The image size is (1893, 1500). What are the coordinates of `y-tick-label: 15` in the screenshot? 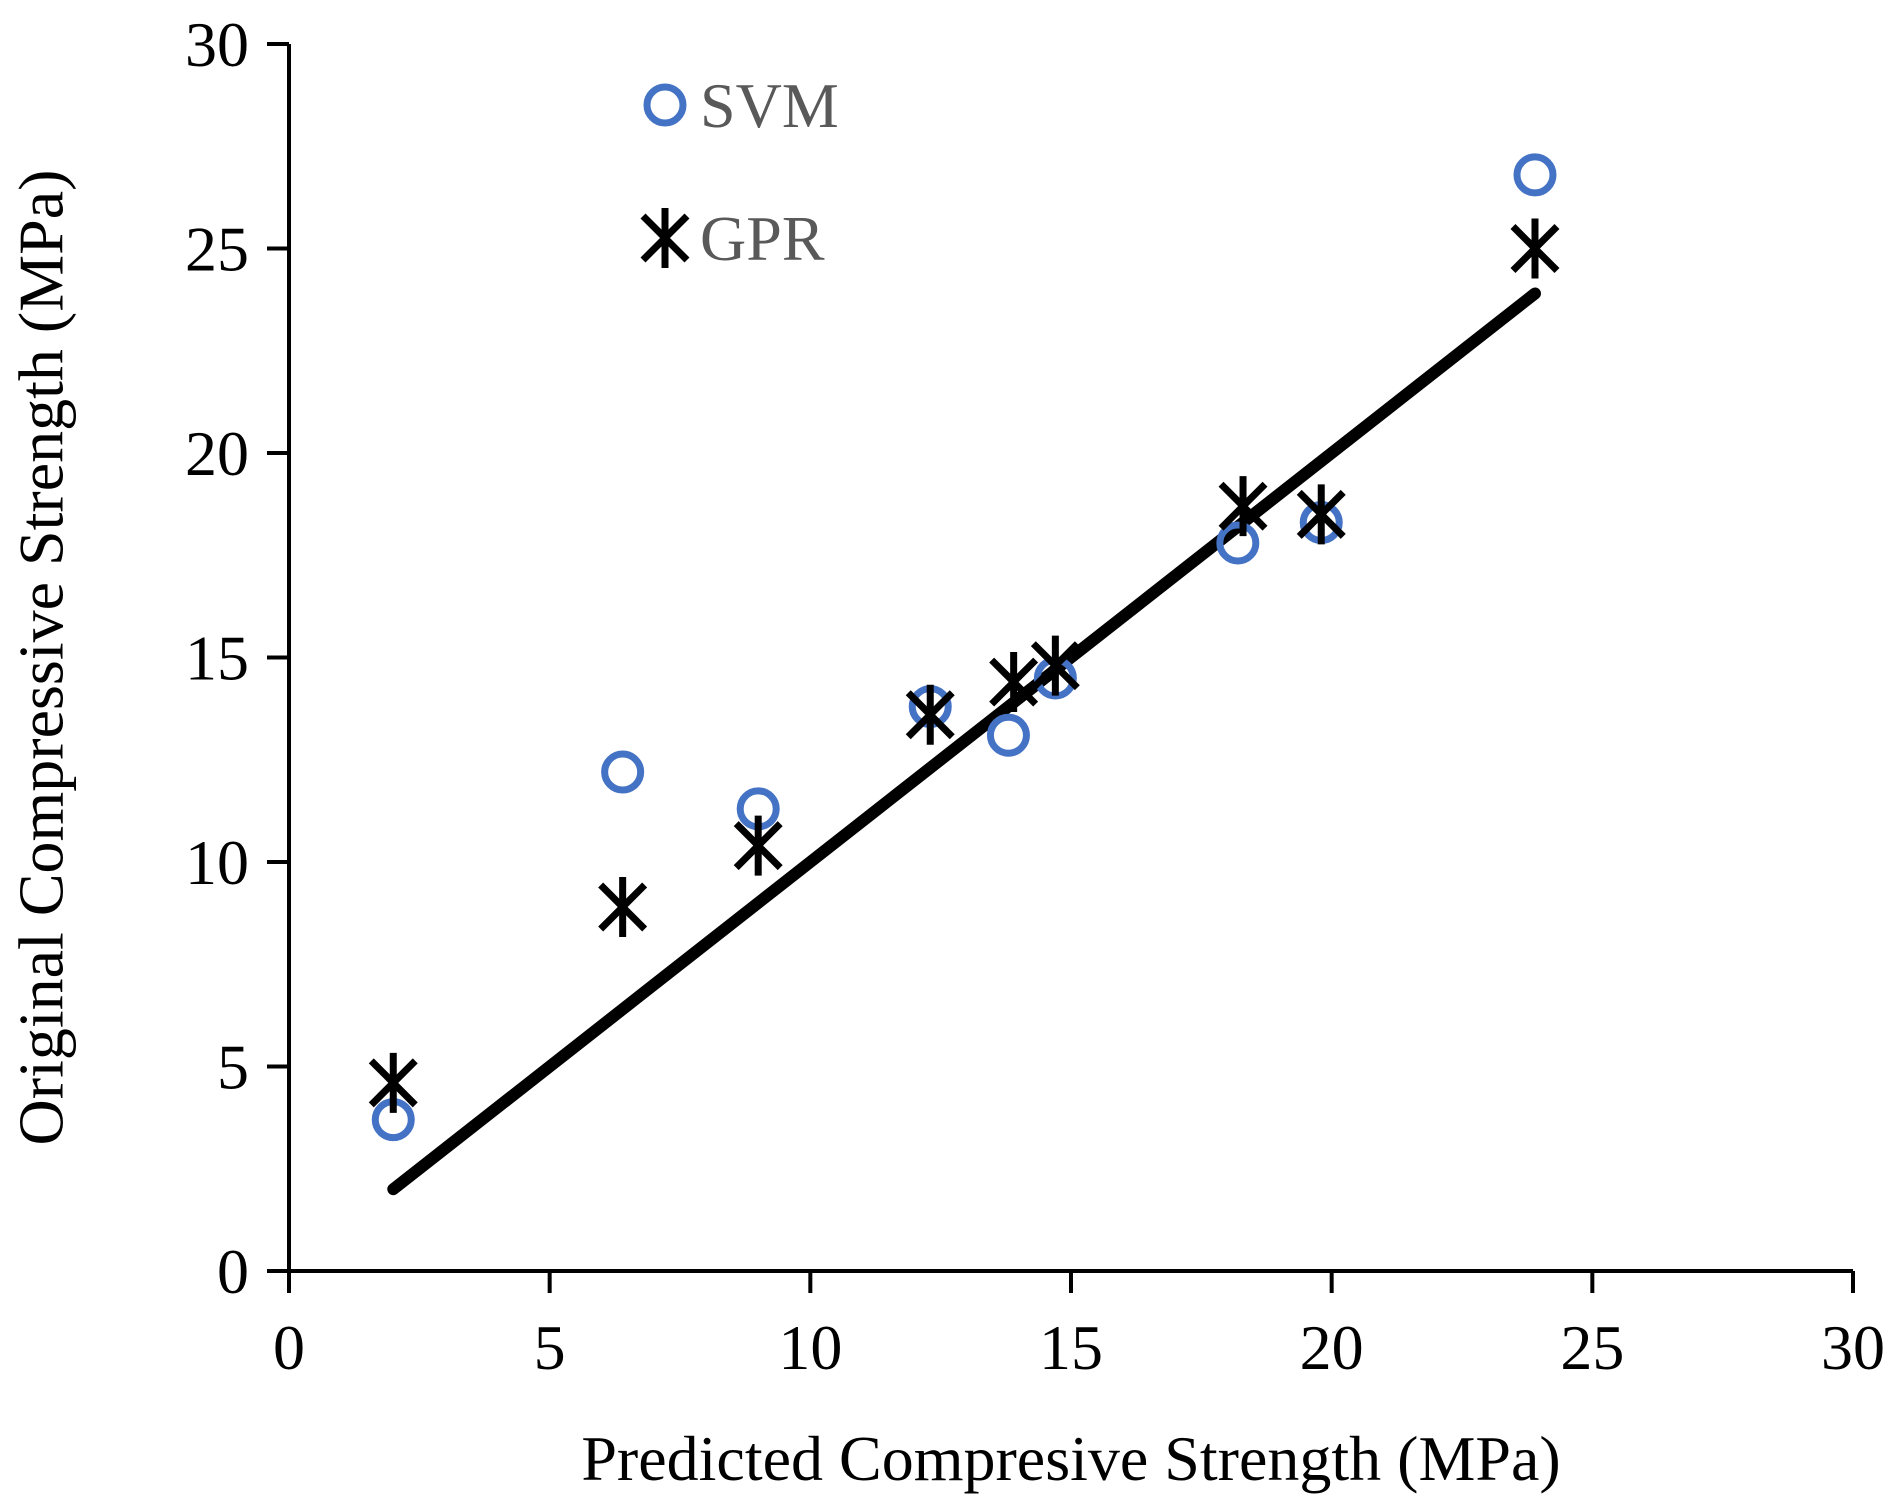 It's located at (217, 658).